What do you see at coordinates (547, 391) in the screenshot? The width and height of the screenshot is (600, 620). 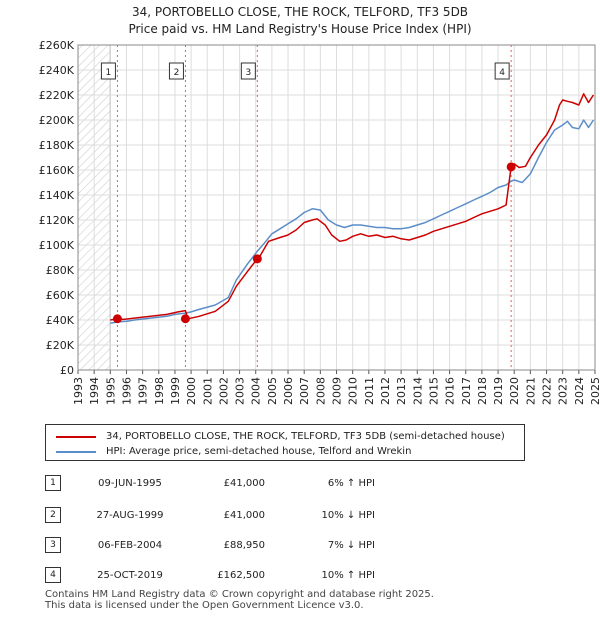 I see `x-tick-label: 2022` at bounding box center [547, 391].